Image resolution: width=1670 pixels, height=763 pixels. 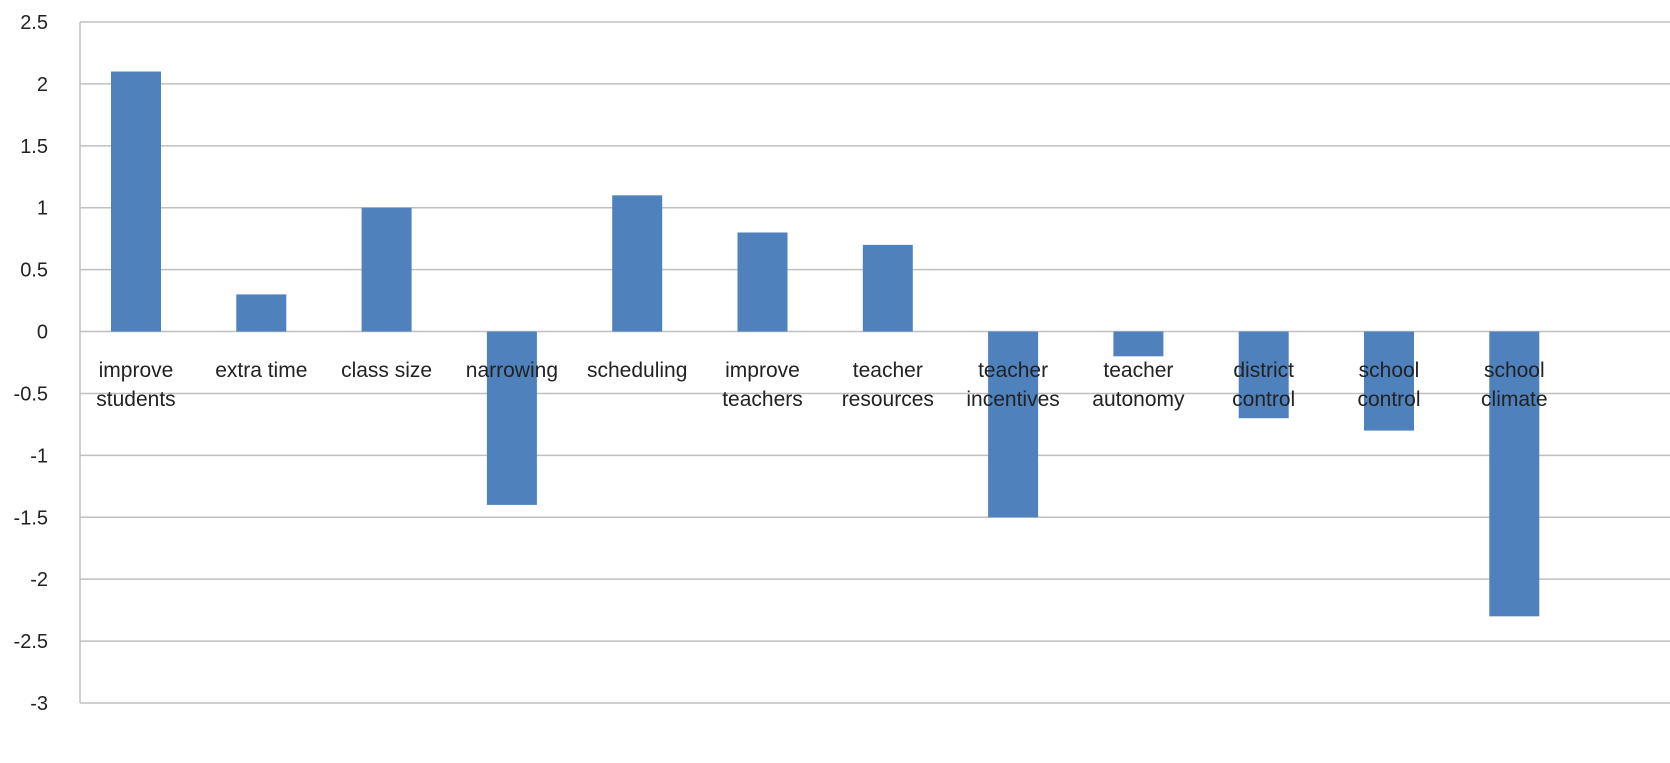 What do you see at coordinates (42, 209) in the screenshot?
I see `y-tick-label: 1` at bounding box center [42, 209].